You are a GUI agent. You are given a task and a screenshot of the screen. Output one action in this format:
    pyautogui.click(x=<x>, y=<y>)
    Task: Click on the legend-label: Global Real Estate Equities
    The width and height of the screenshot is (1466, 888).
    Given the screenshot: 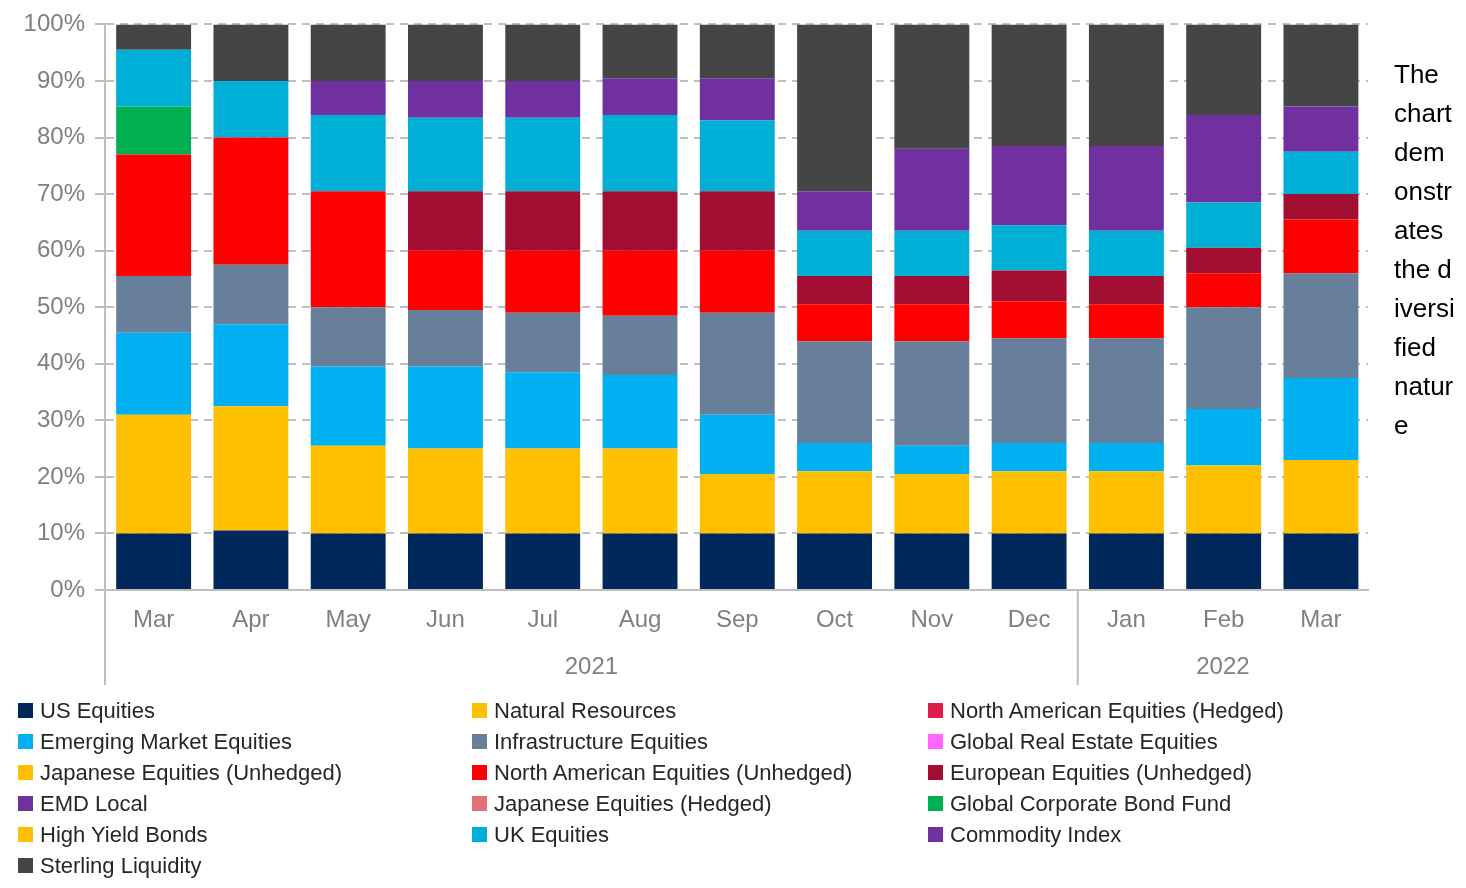 What is the action you would take?
    pyautogui.click(x=1084, y=741)
    